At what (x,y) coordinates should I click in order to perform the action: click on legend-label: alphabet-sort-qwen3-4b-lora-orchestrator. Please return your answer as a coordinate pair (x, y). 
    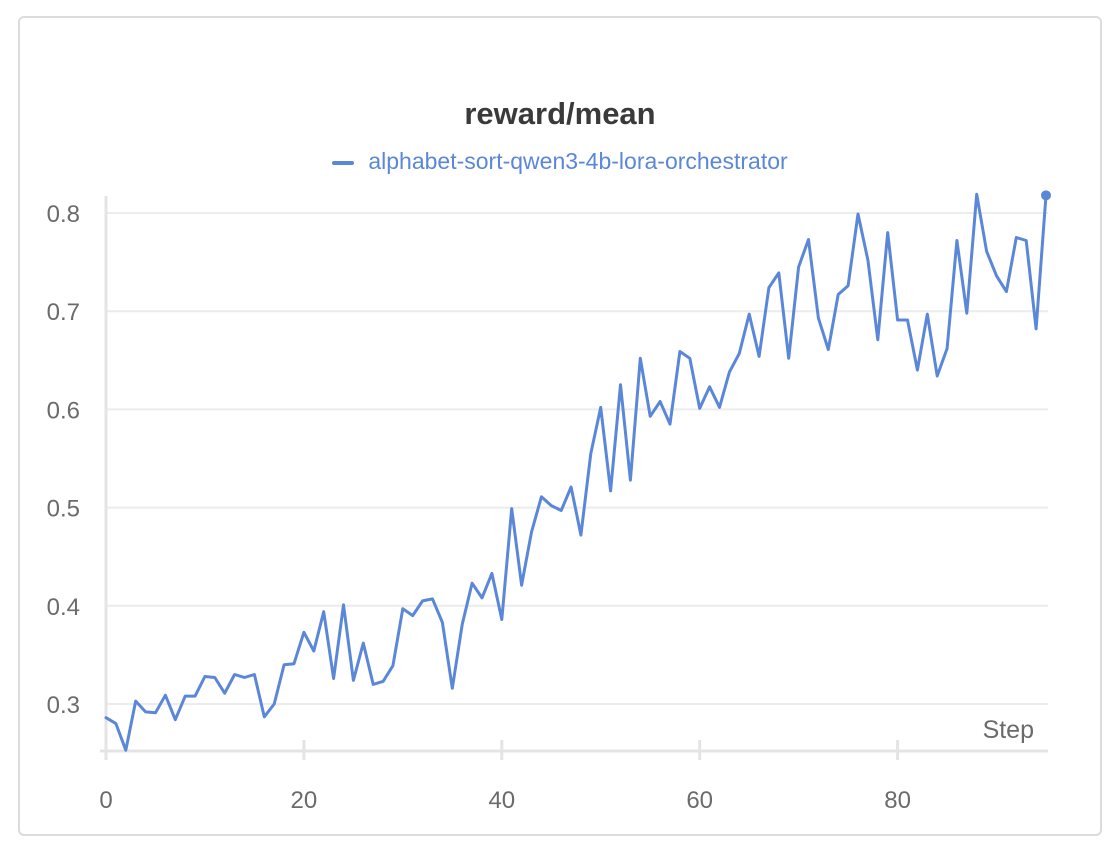
    Looking at the image, I should click on (578, 161).